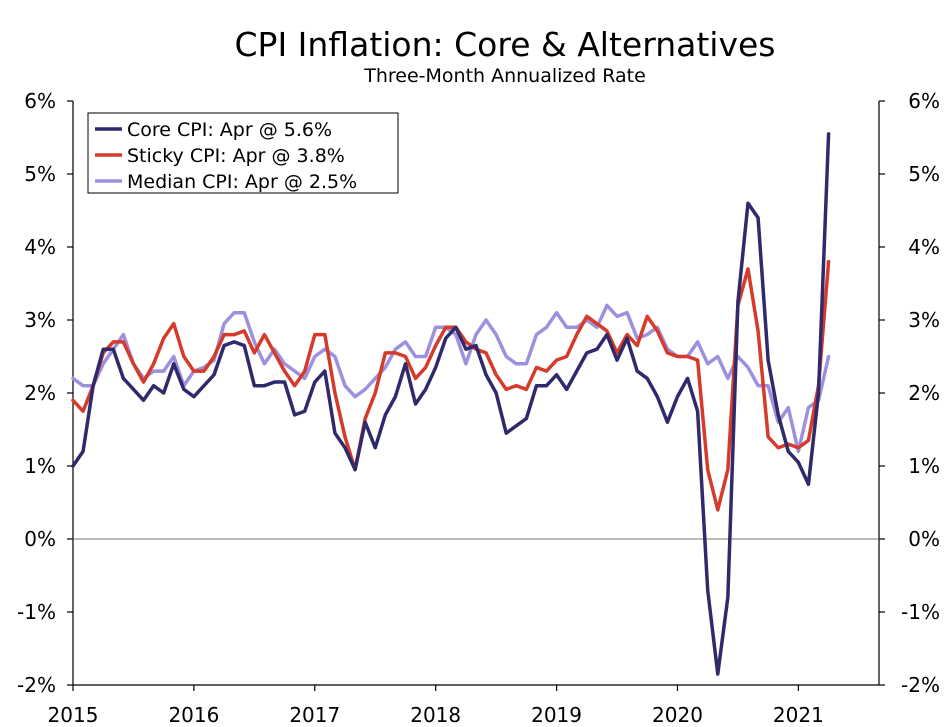 The width and height of the screenshot is (947, 727). What do you see at coordinates (924, 539) in the screenshot?
I see `y-tick-label-right: 0%` at bounding box center [924, 539].